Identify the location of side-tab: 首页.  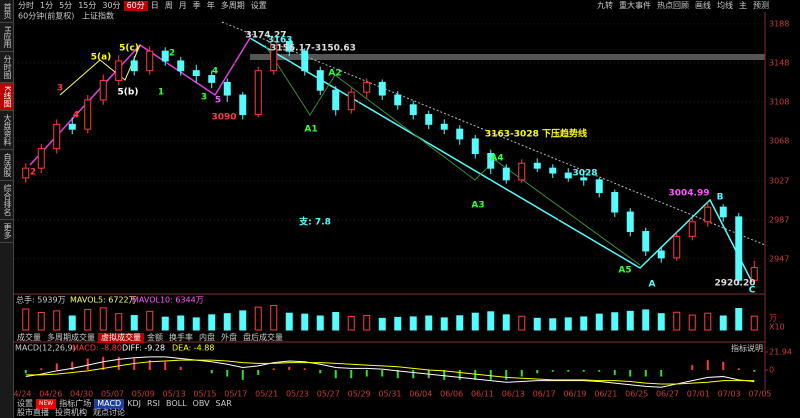
(6, 11).